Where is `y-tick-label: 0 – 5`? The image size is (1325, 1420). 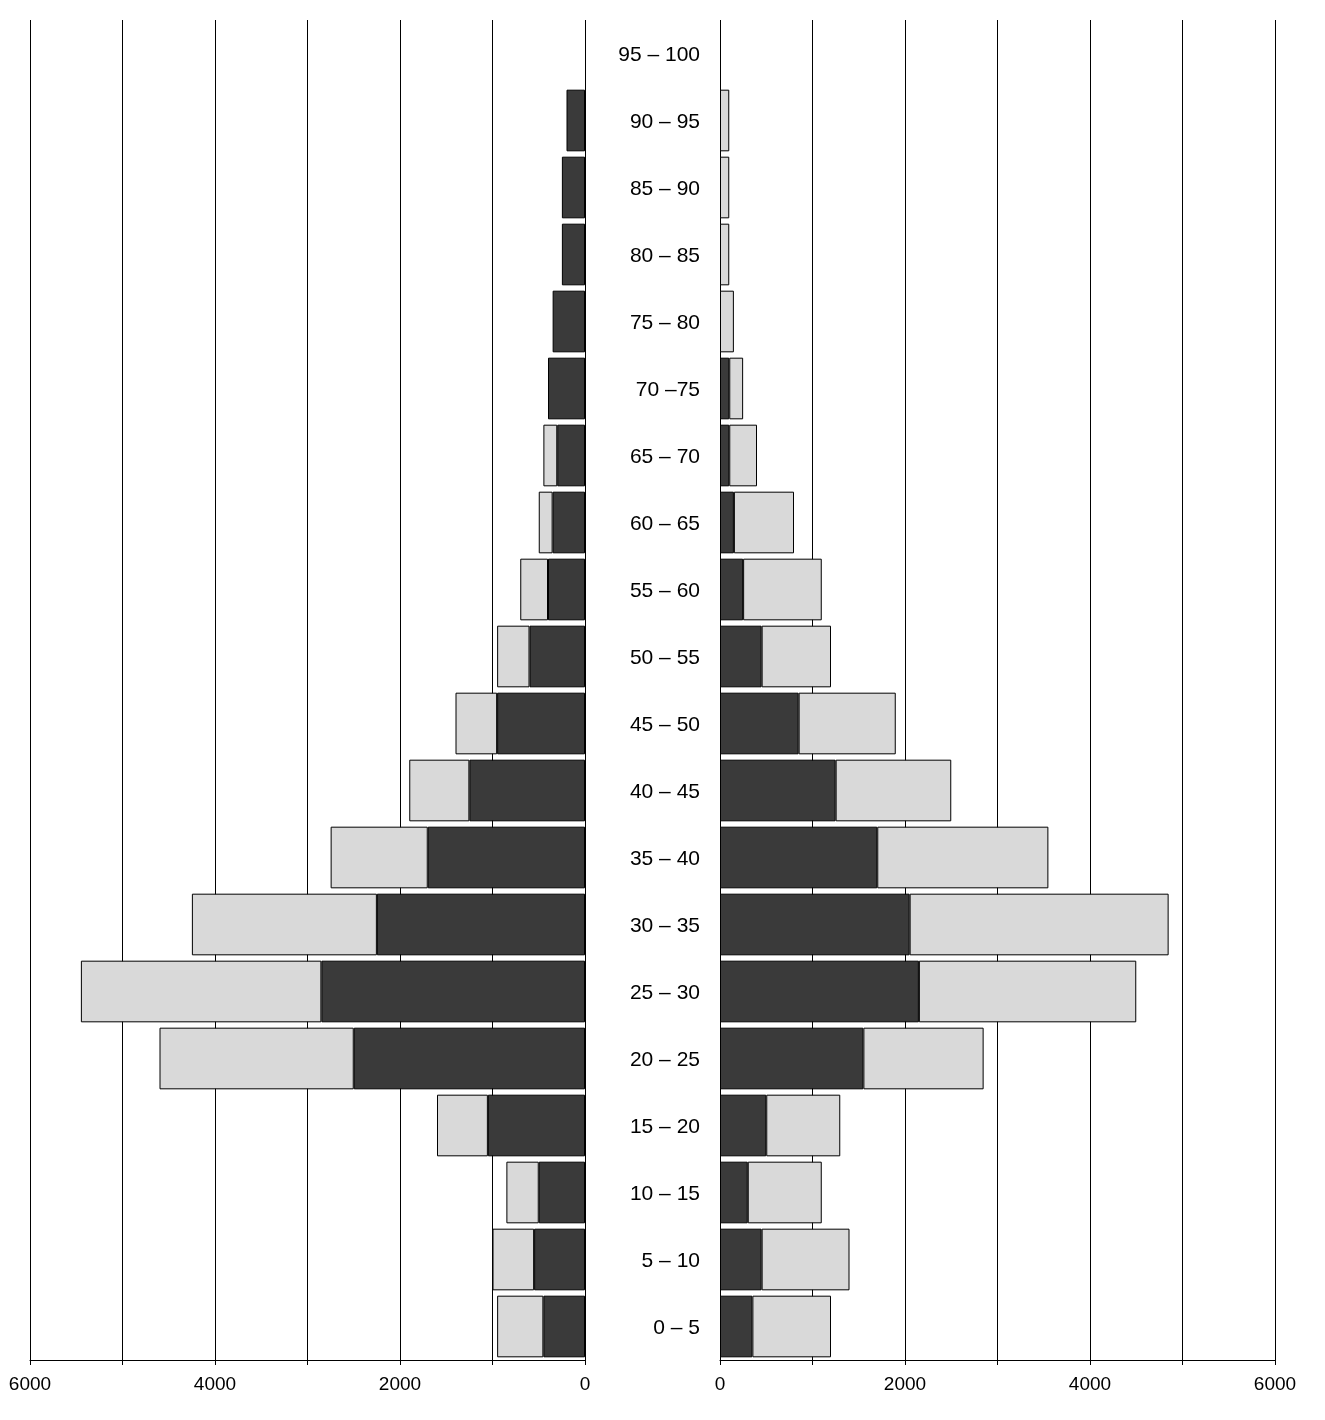 y-tick-label: 0 – 5 is located at coordinates (676, 1326).